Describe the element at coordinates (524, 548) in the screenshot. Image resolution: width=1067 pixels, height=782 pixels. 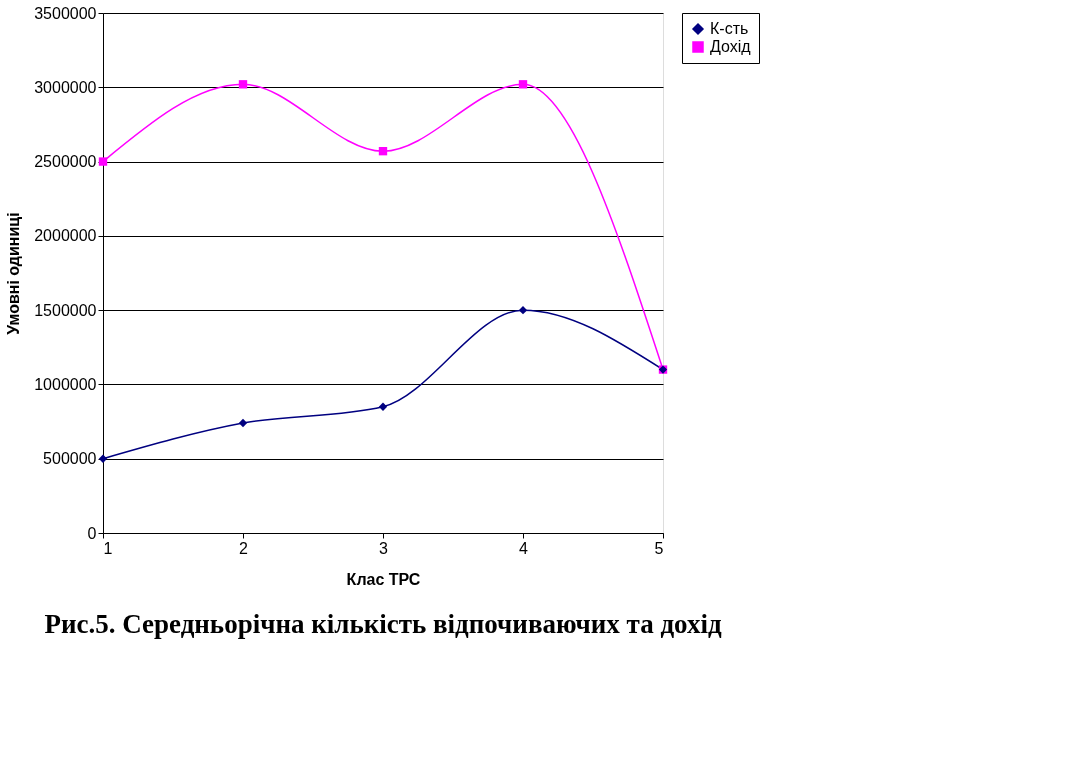
I see `x-tick-label: 4` at that location.